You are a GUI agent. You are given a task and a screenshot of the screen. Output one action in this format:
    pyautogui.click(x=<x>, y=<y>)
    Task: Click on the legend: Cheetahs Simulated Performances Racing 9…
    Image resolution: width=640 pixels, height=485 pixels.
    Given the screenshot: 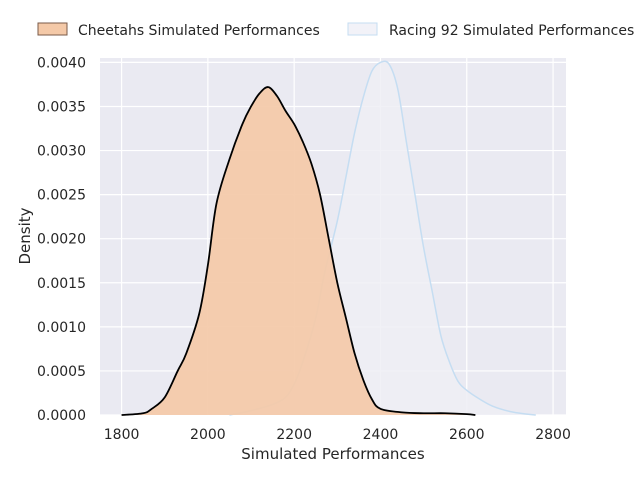 What is the action you would take?
    pyautogui.click(x=335, y=30)
    